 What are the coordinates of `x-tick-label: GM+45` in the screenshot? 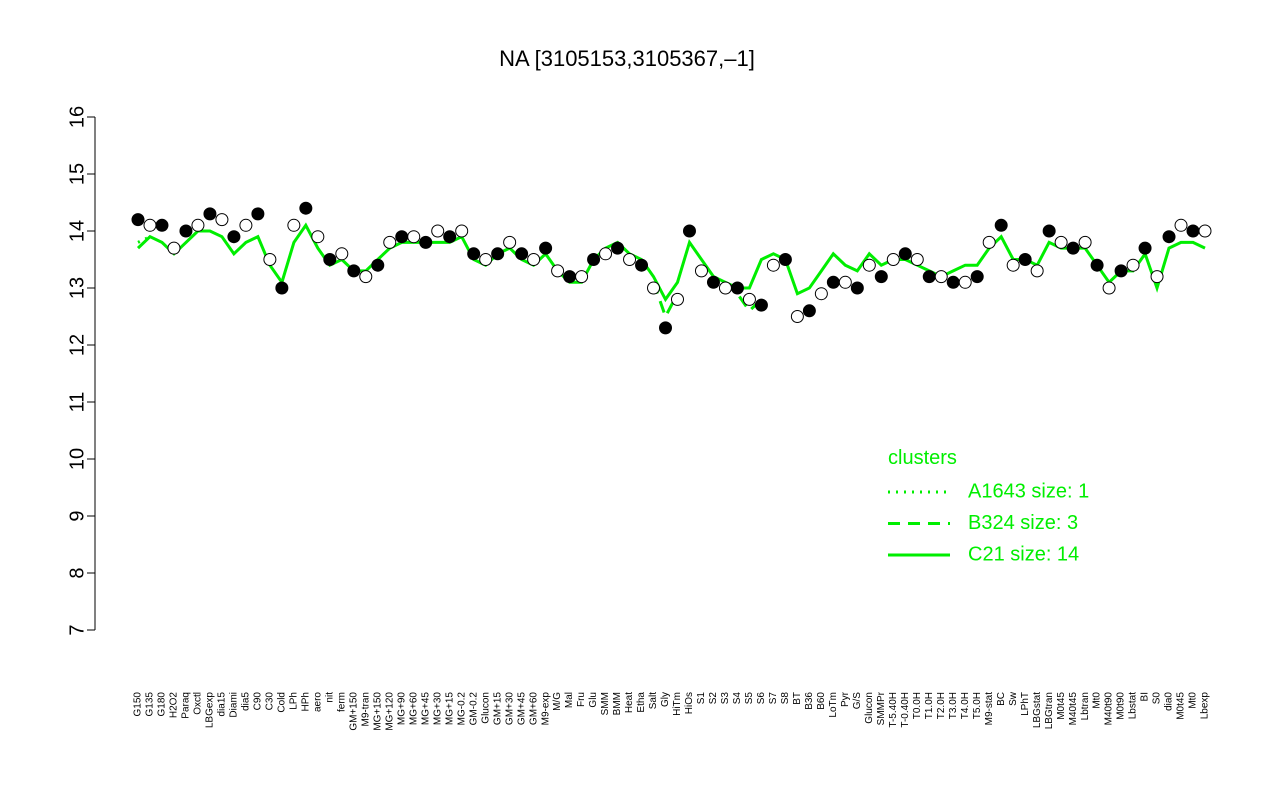 It's located at (521, 709).